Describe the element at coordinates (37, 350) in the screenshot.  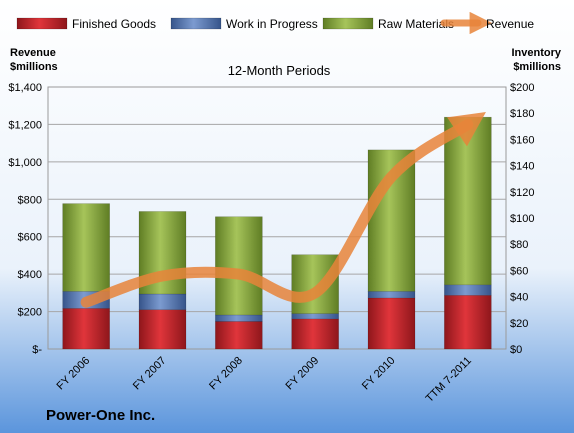
I see `left-axis-tick-label: $-` at that location.